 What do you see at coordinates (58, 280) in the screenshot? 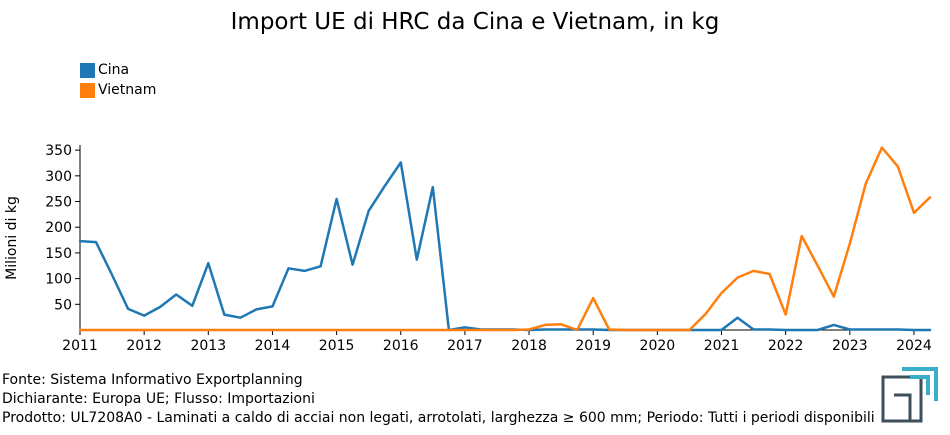
I see `y-tick-label-100: 100` at bounding box center [58, 280].